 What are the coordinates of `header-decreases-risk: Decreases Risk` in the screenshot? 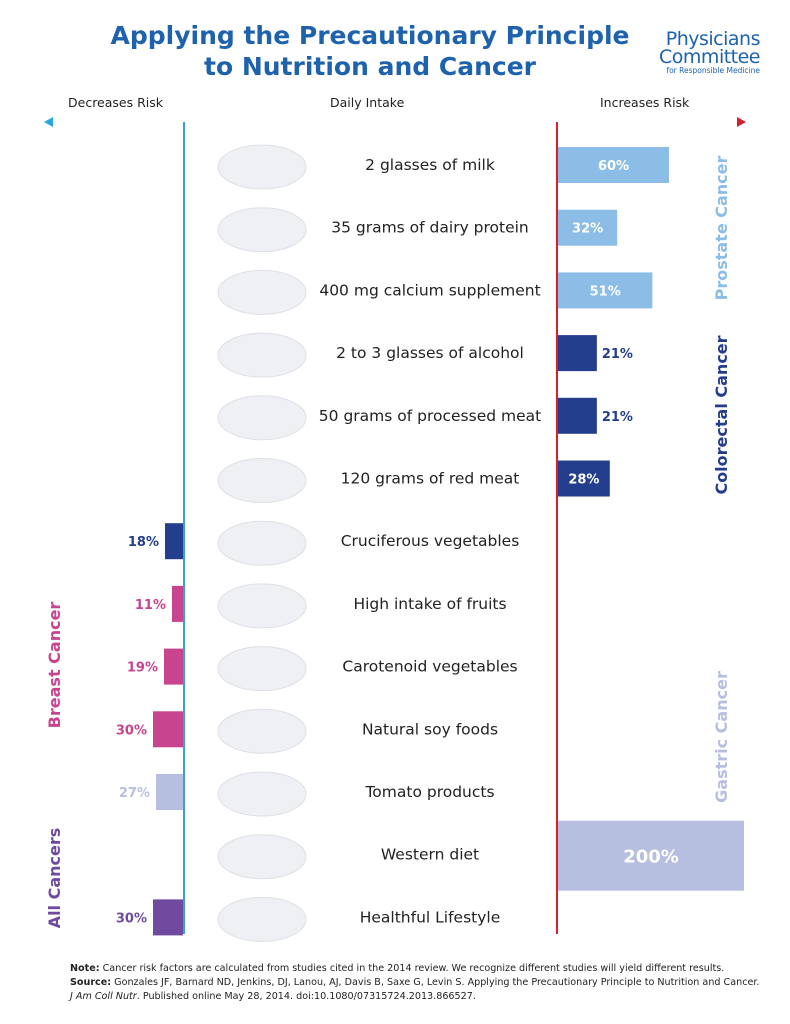 It's located at (116, 102).